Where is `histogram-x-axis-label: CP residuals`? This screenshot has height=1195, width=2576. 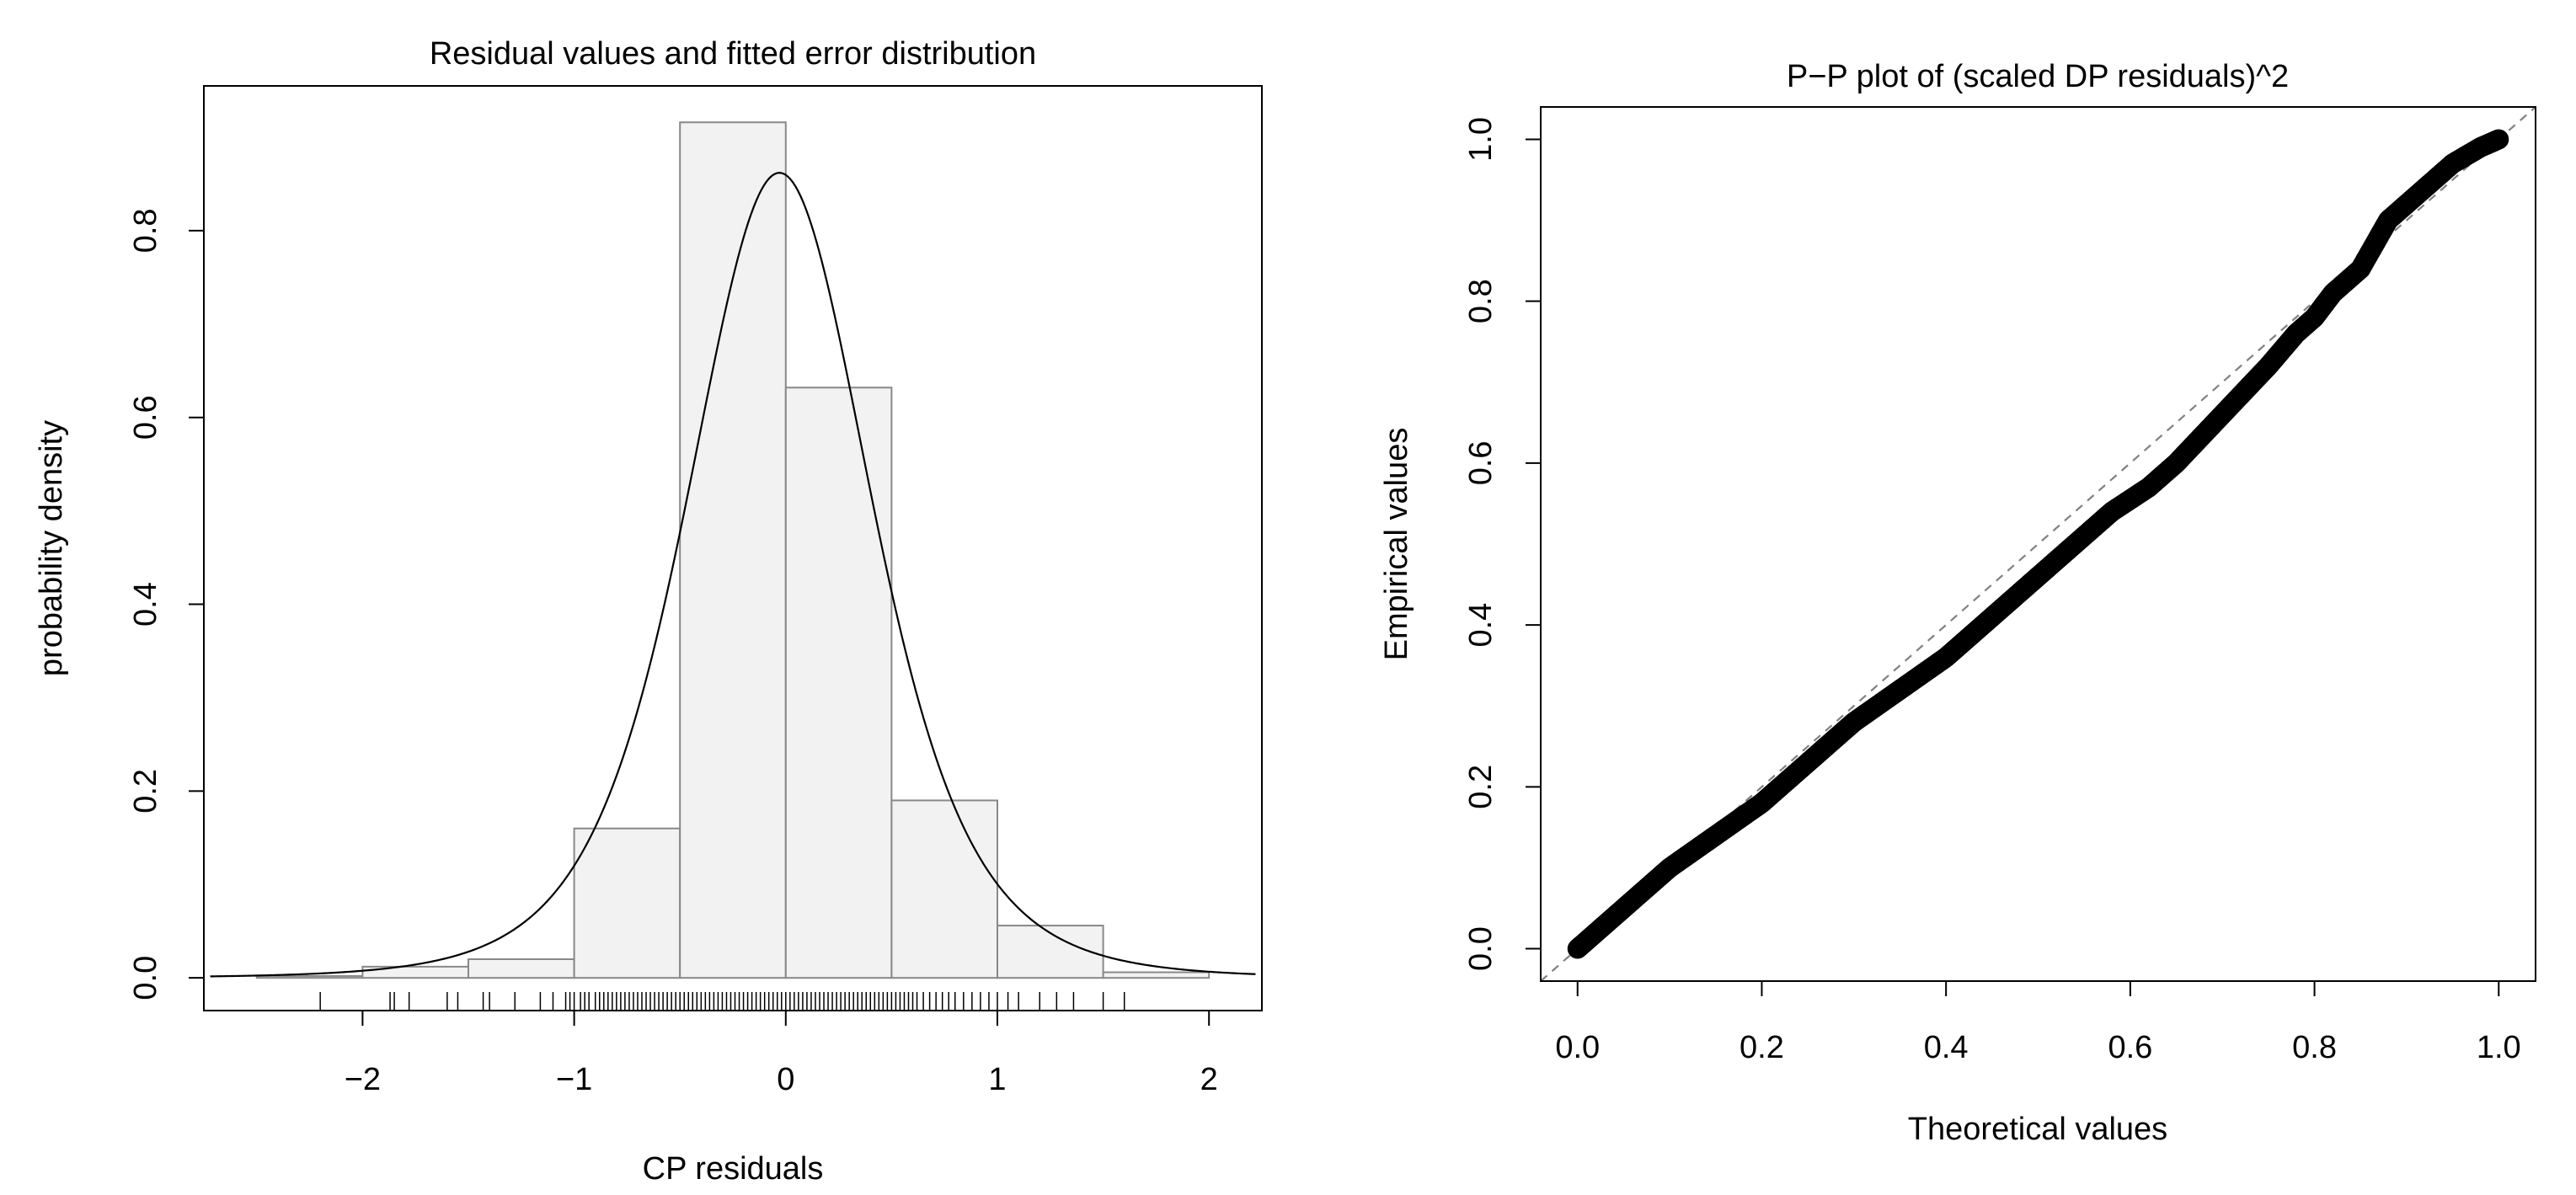
histogram-x-axis-label: CP residuals is located at coordinates (733, 1169).